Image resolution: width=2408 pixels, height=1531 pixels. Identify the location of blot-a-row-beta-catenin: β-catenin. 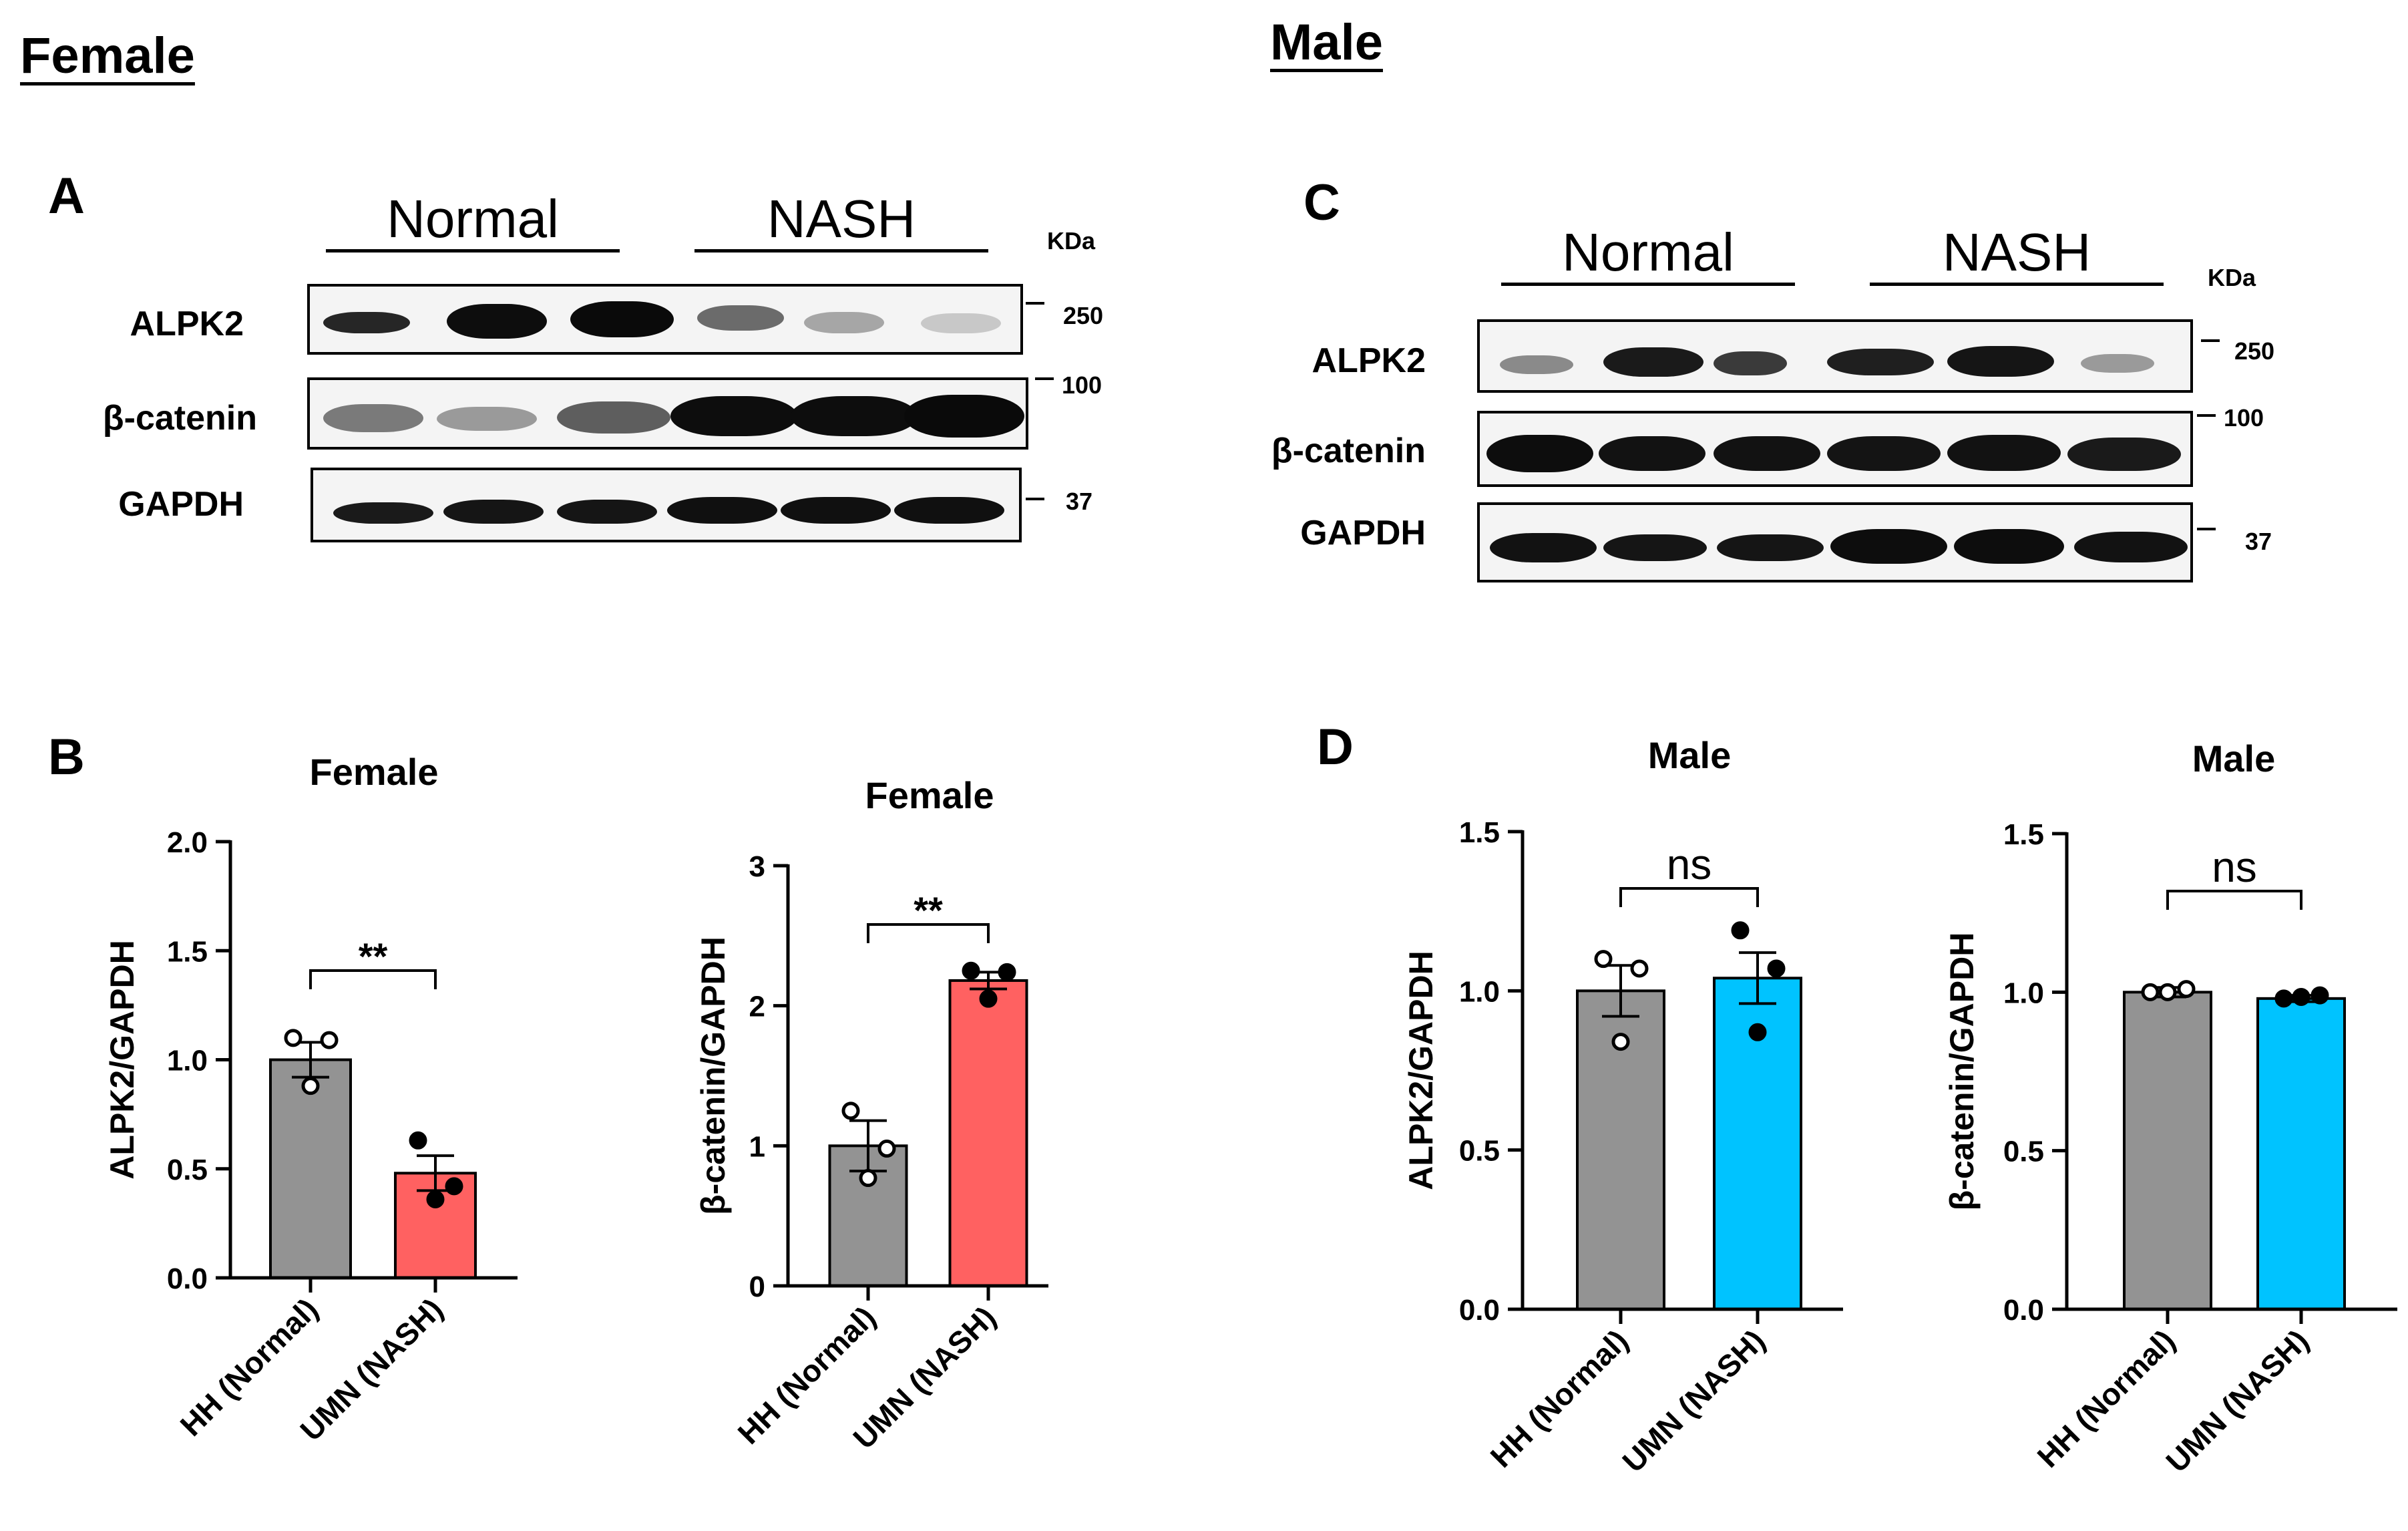
(179, 418).